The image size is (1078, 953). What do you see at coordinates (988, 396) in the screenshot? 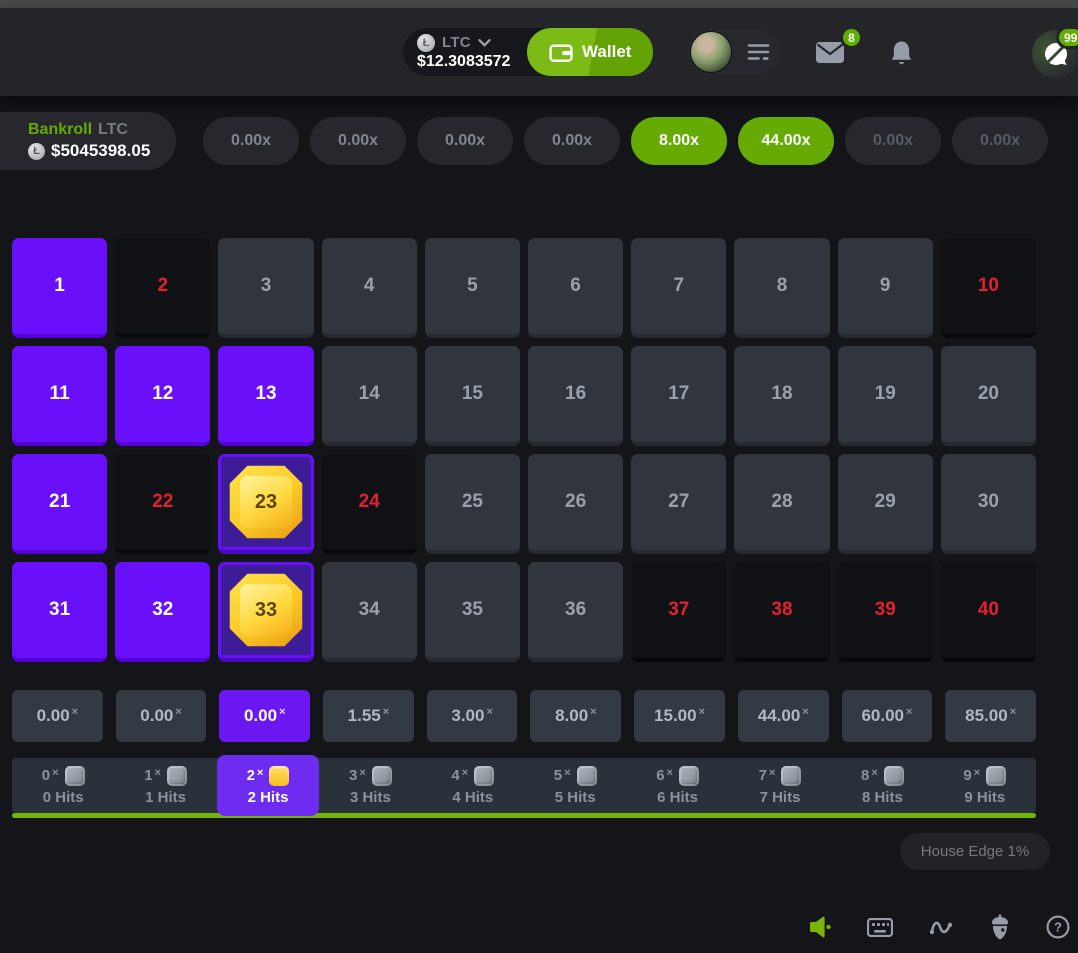
I see `keno-cell-20: 20` at bounding box center [988, 396].